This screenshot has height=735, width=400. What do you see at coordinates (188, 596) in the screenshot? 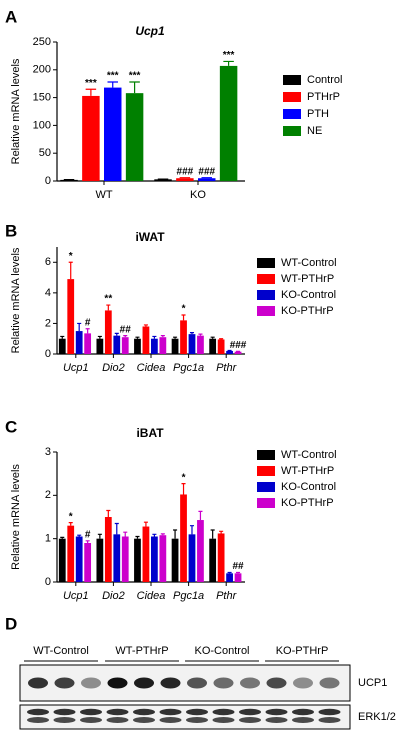
I see `x-tick-label: Pgc1a` at bounding box center [188, 596].